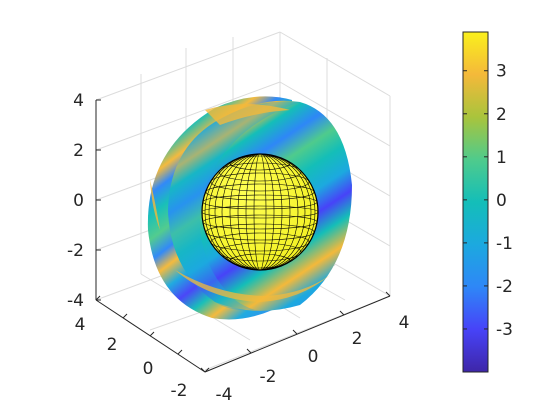 The width and height of the screenshot is (560, 420). What do you see at coordinates (504, 287) in the screenshot?
I see `colorbar-tick-label: -2` at bounding box center [504, 287].